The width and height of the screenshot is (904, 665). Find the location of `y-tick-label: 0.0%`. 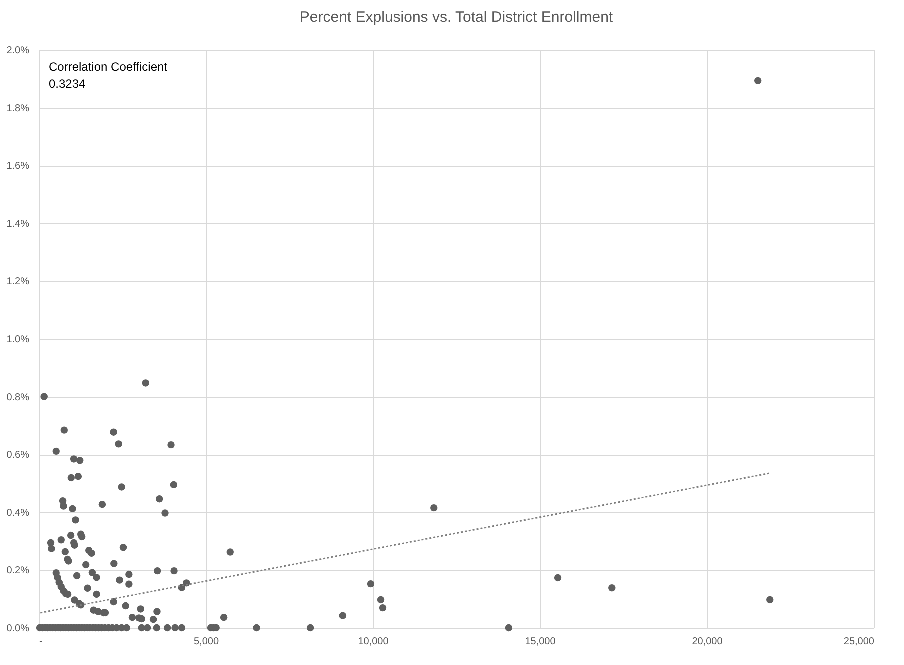

y-tick-label: 0.0% is located at coordinates (18, 629).